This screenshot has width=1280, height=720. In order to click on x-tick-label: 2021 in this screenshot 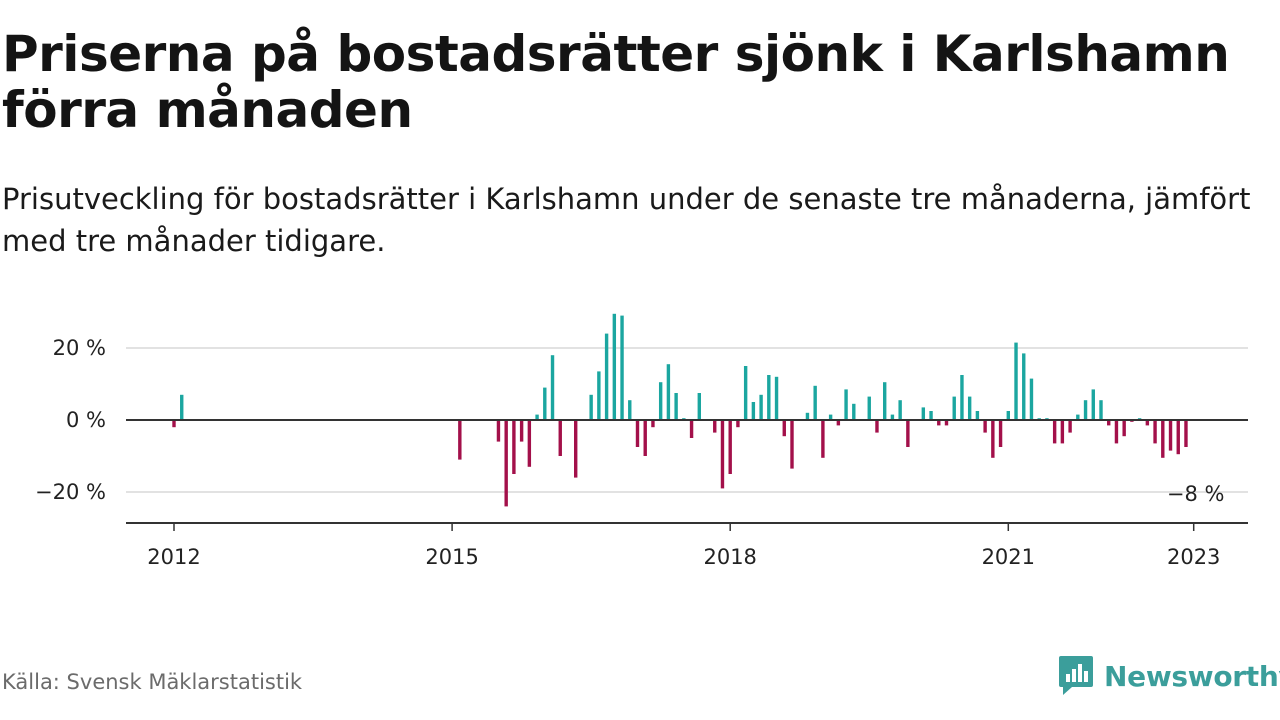, I will do `click(1008, 557)`.